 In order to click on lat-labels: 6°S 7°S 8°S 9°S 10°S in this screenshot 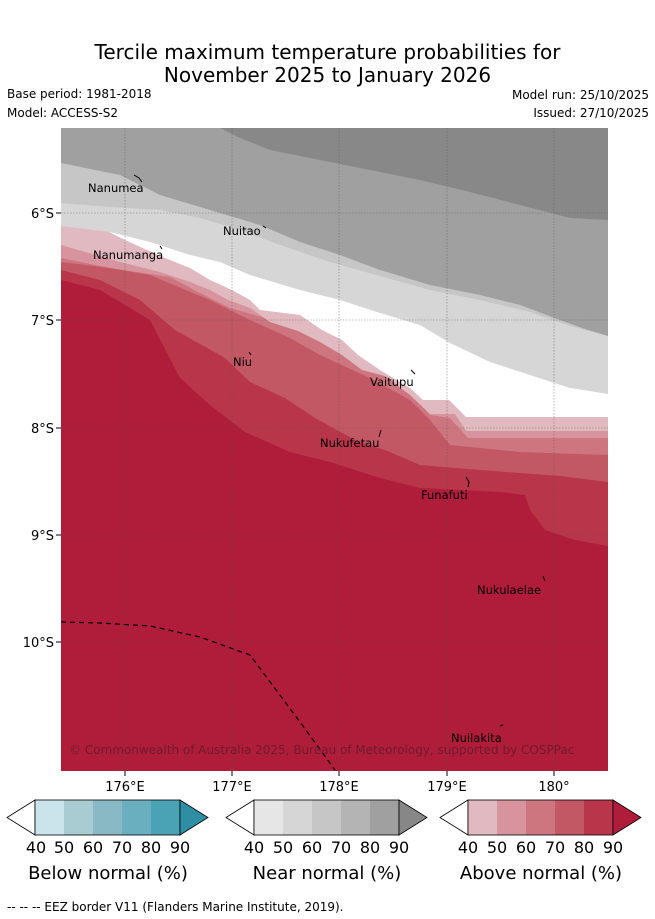, I will do `click(38, 429)`.